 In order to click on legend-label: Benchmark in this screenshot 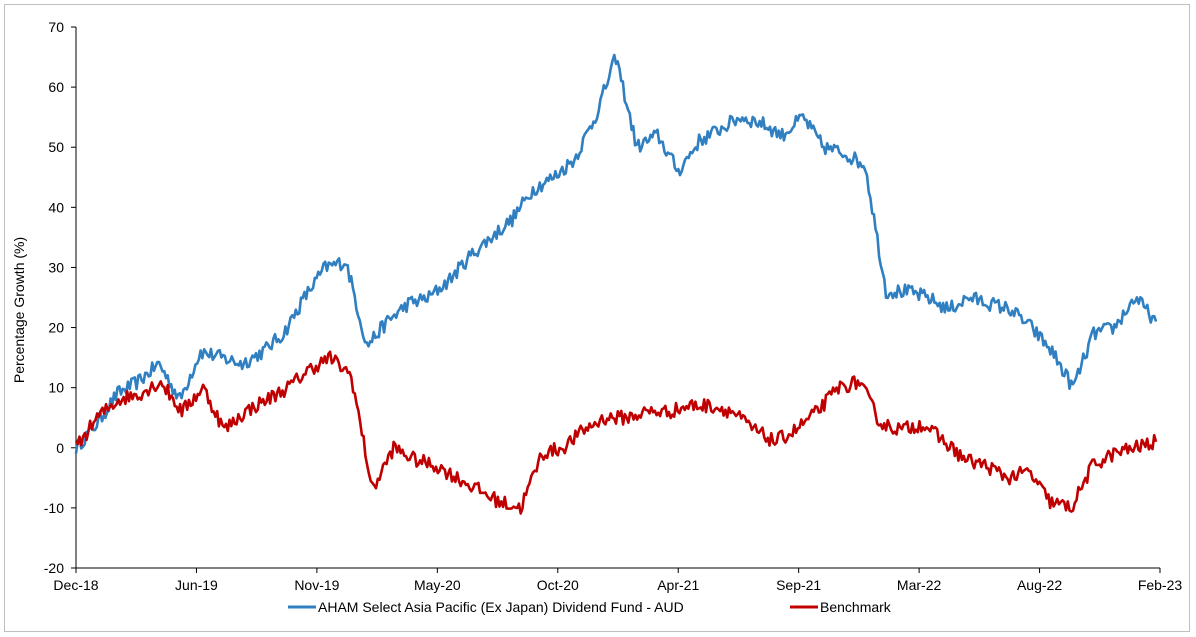, I will do `click(856, 607)`.